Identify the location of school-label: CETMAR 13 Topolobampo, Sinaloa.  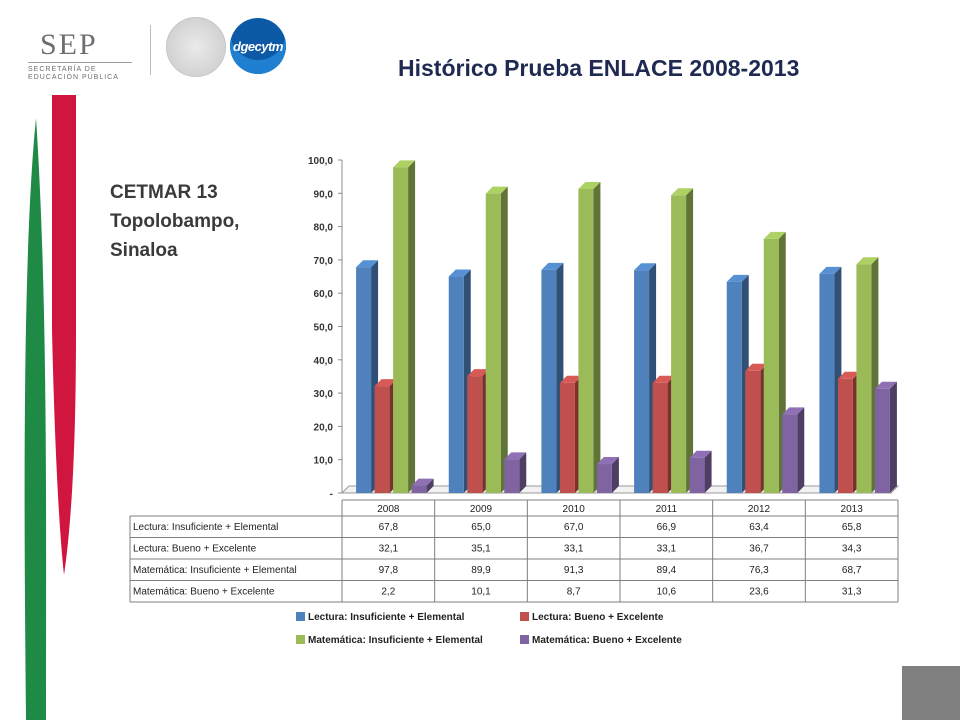
(195, 221).